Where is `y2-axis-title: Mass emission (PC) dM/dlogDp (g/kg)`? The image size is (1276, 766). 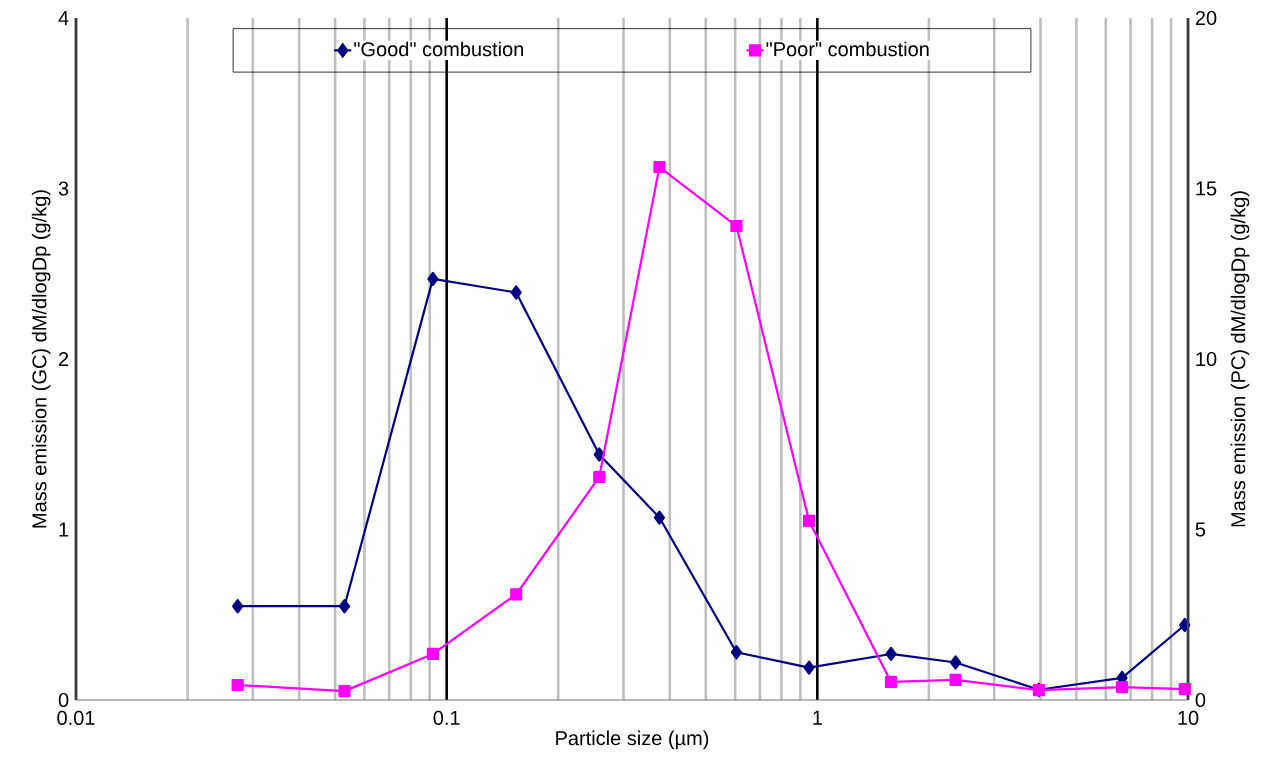
y2-axis-title: Mass emission (PC) dM/dlogDp (g/kg) is located at coordinates (1240, 359).